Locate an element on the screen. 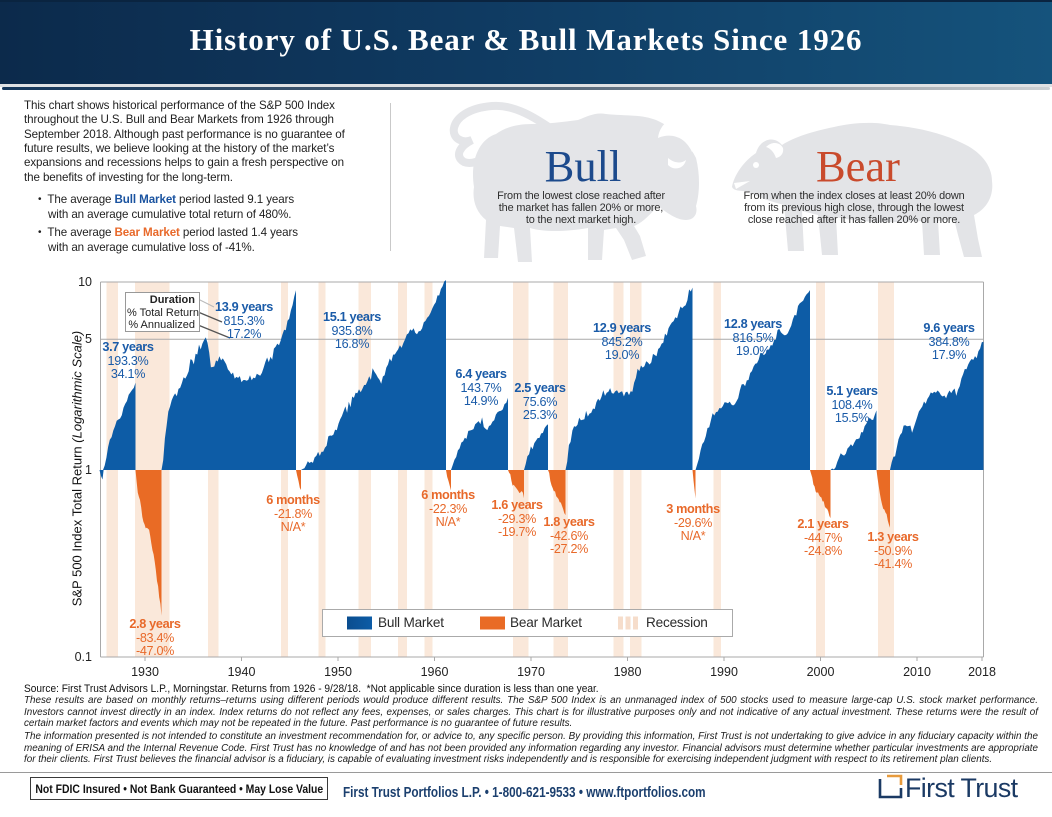  svg-text: First Trust is located at coordinates (962, 787).